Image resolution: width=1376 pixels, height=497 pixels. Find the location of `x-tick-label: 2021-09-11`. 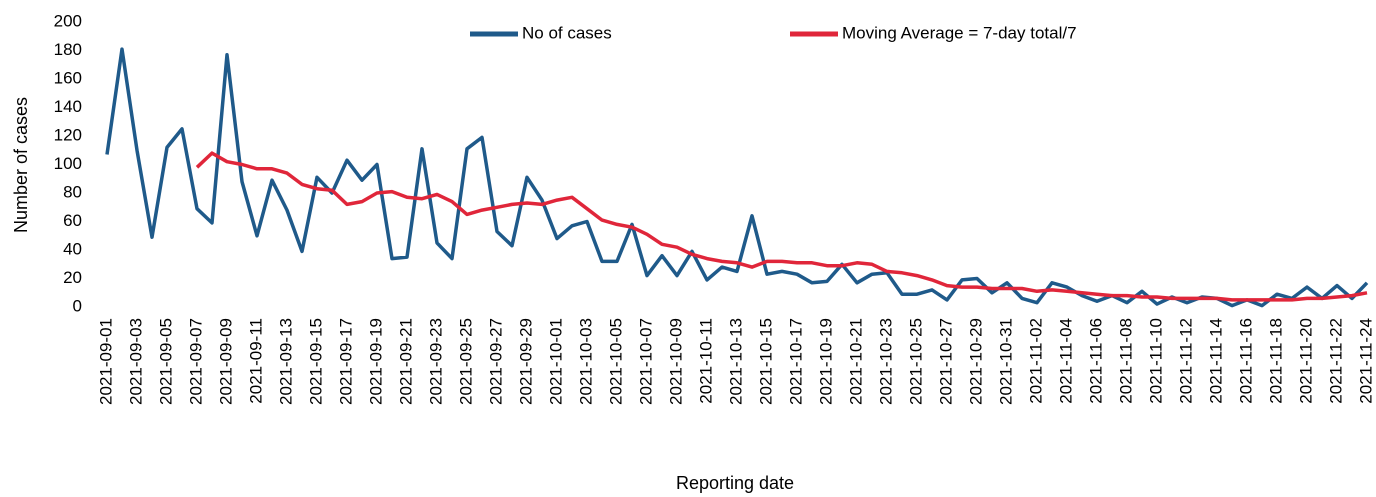

x-tick-label: 2021-09-11 is located at coordinates (255, 361).